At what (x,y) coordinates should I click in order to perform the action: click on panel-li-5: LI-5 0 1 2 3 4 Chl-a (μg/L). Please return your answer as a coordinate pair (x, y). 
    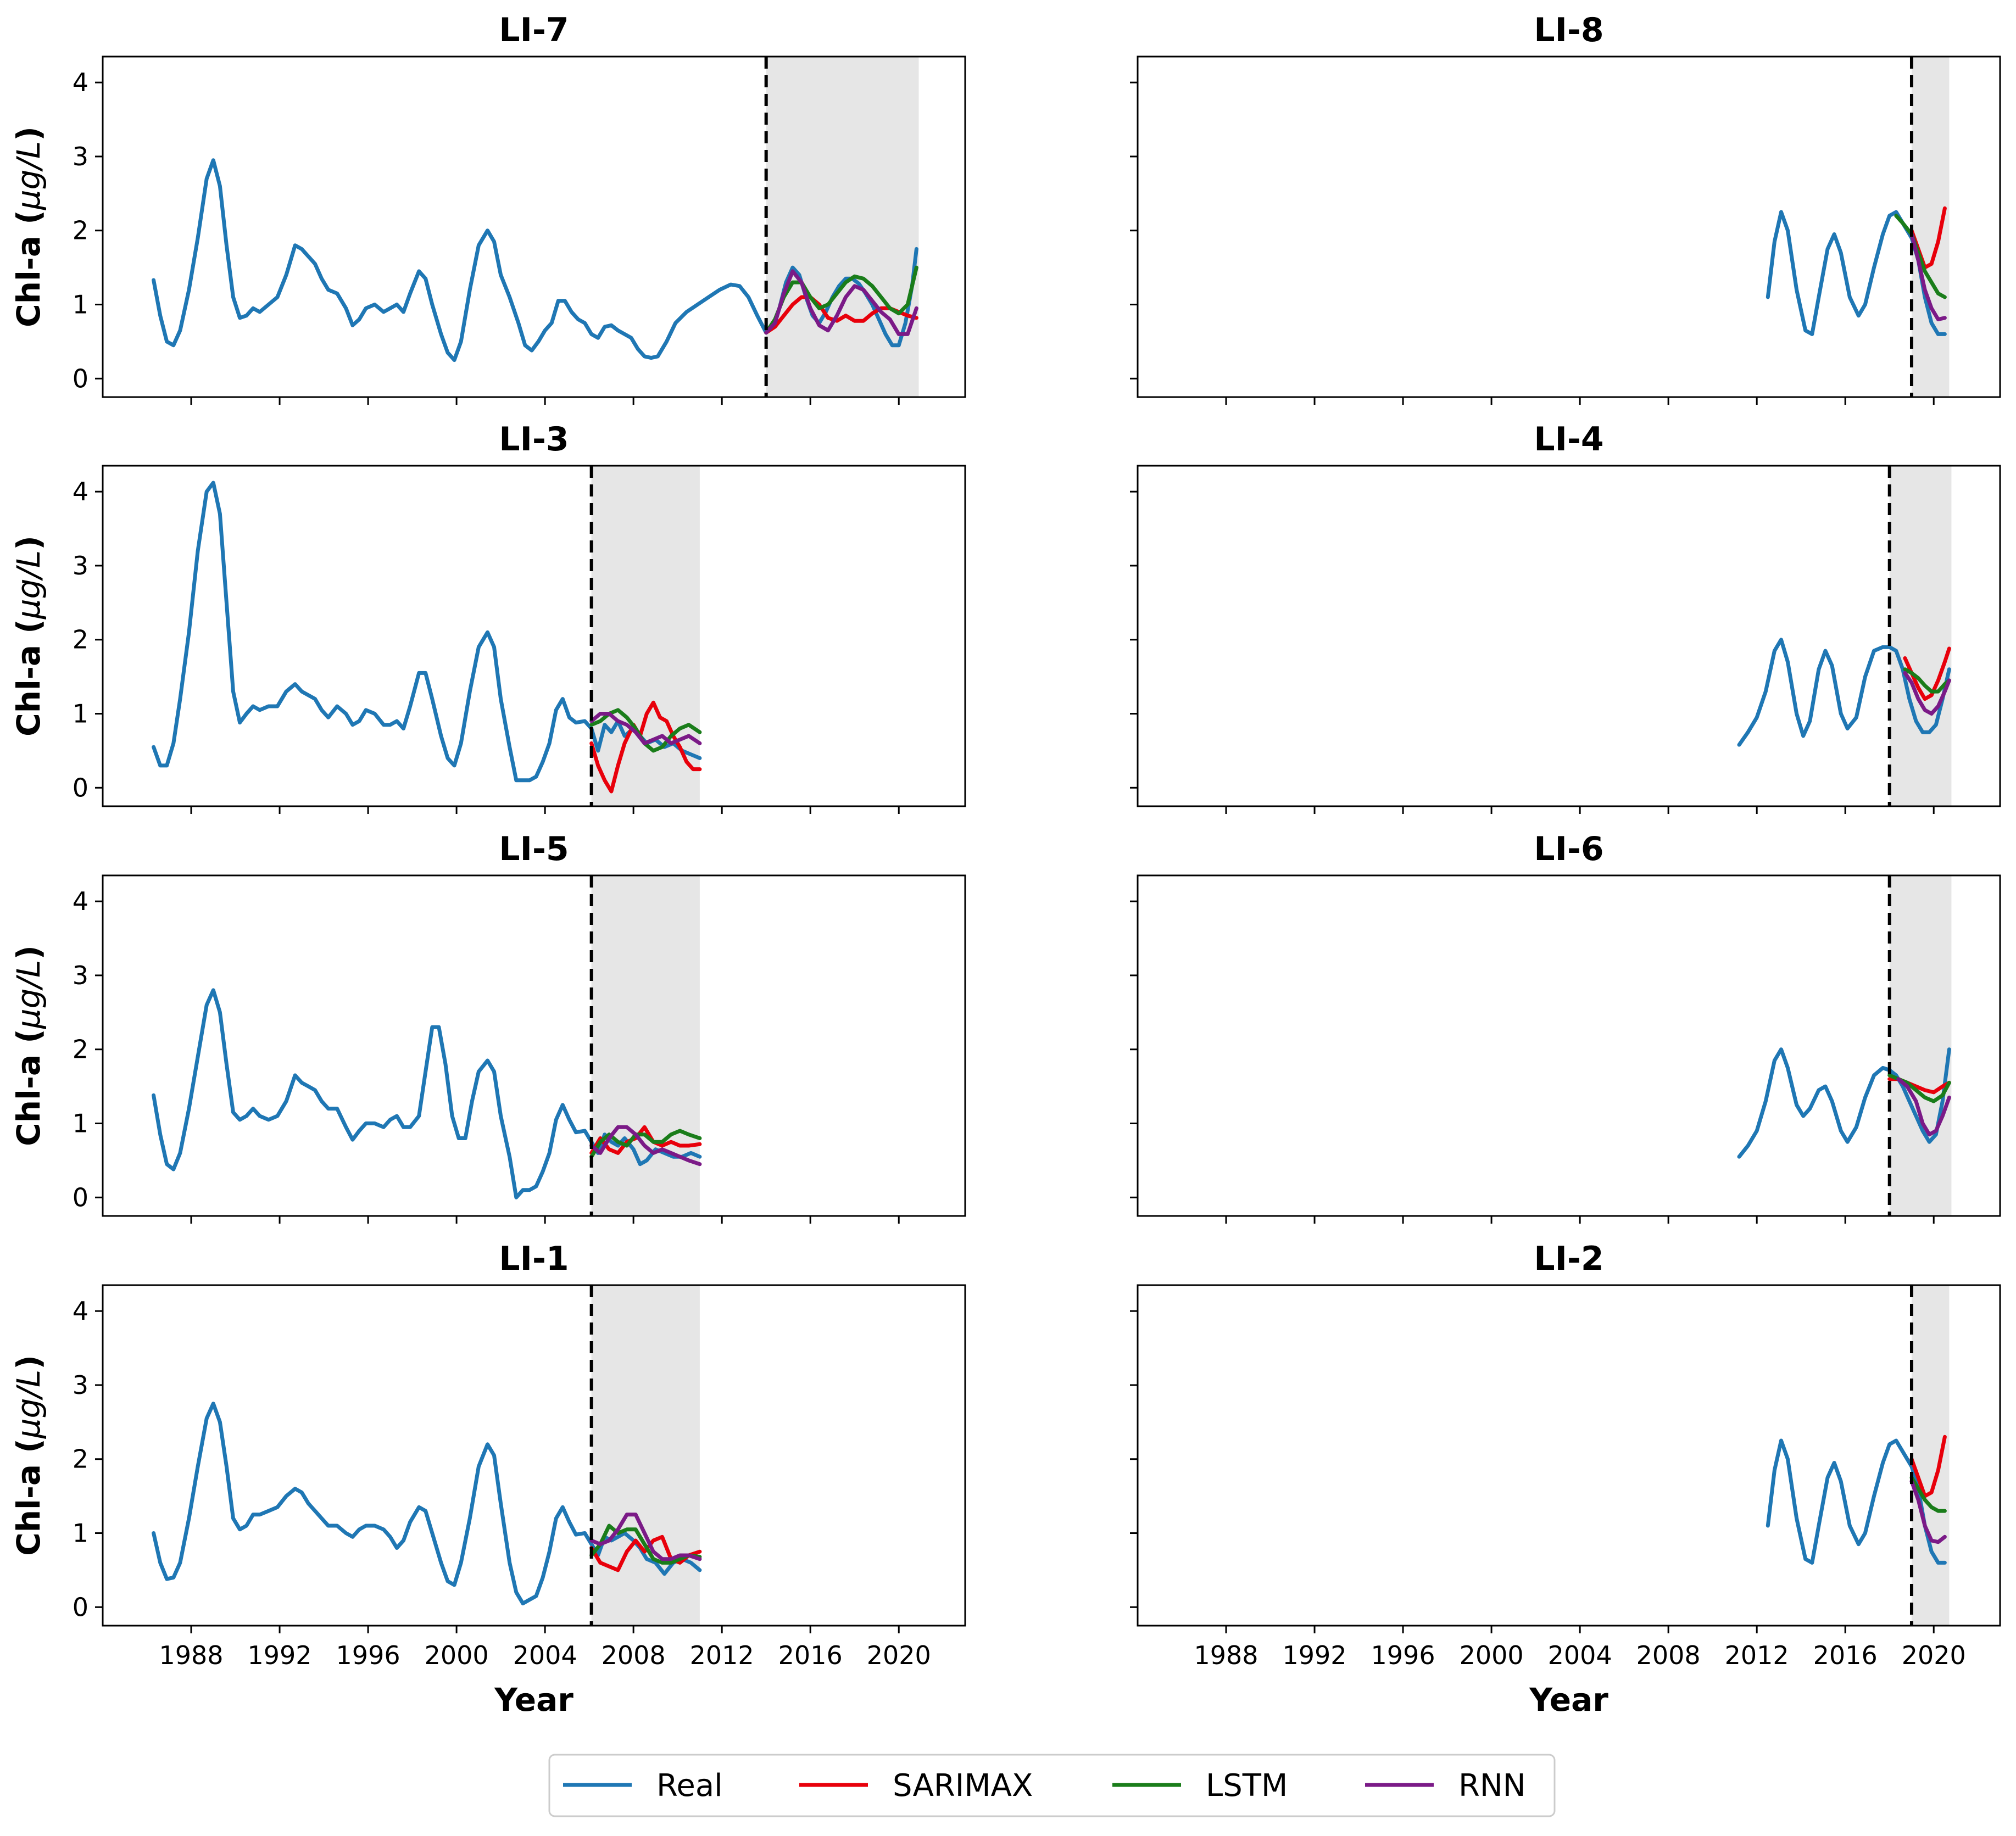
    Looking at the image, I should click on (488, 1027).